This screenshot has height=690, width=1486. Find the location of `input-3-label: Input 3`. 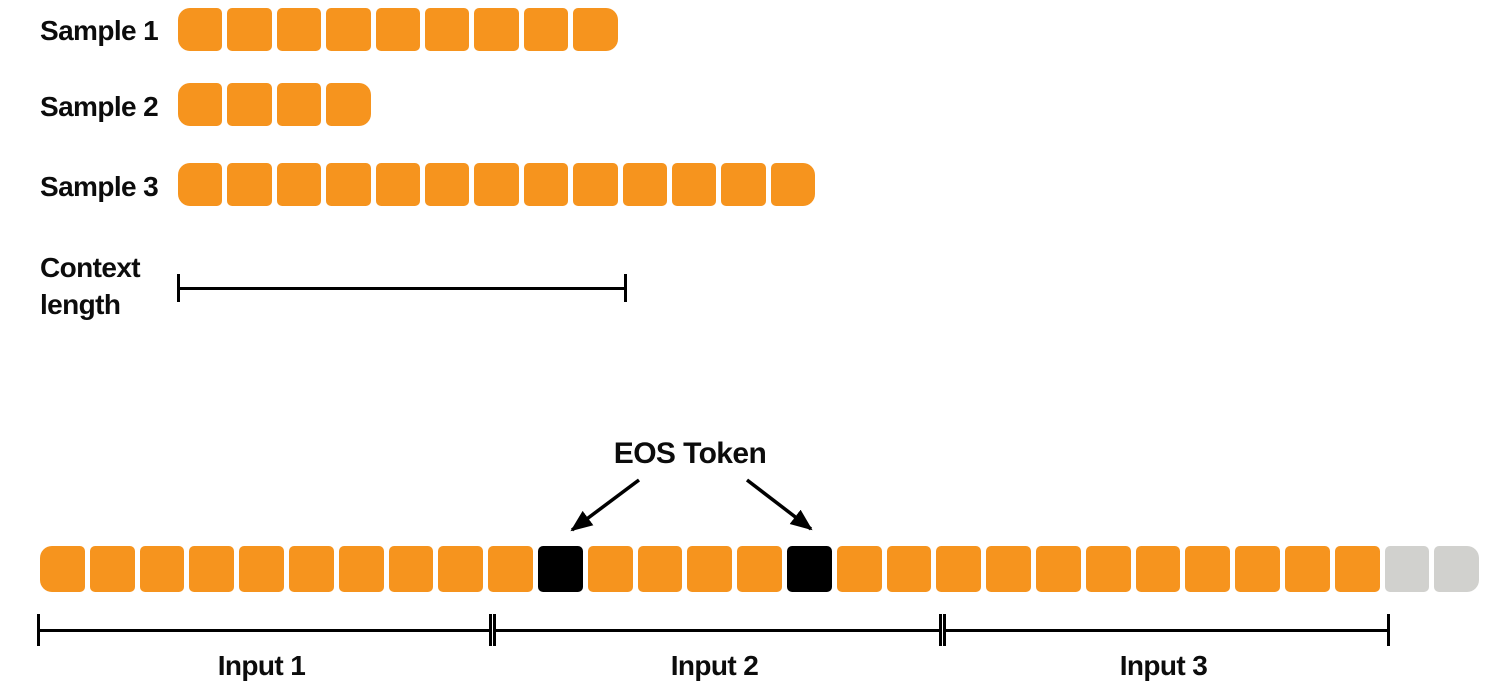

input-3-label: Input 3 is located at coordinates (1163, 665).